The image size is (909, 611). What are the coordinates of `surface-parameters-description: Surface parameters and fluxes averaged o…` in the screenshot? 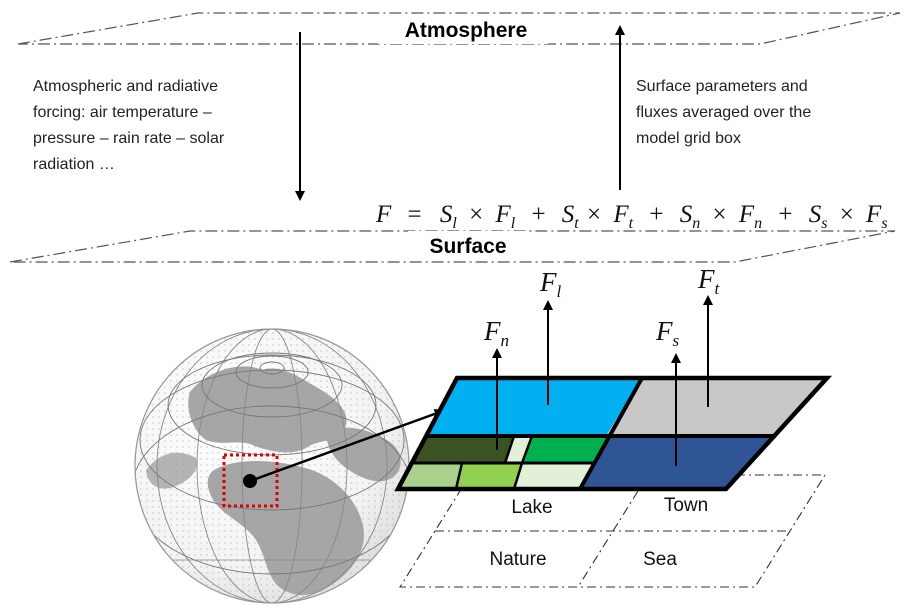 It's located at (723, 112).